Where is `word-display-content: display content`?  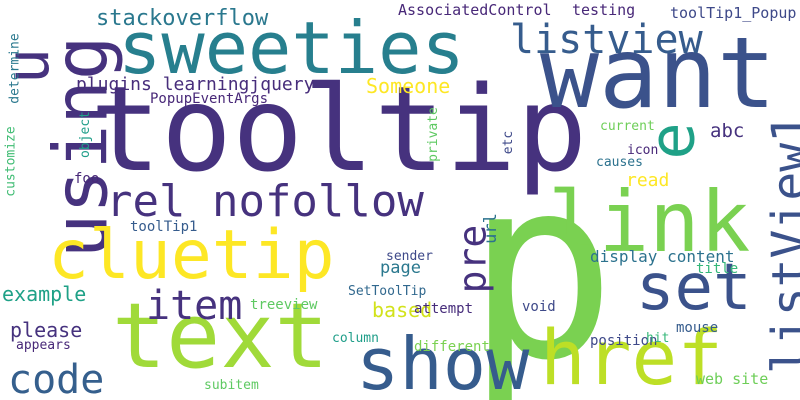 word-display-content: display content is located at coordinates (662, 256).